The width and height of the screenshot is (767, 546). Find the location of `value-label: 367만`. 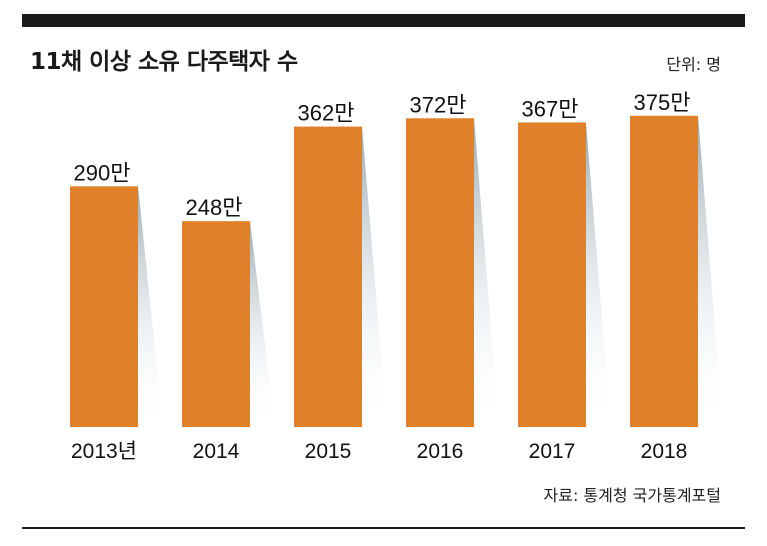

value-label: 367만 is located at coordinates (550, 108).